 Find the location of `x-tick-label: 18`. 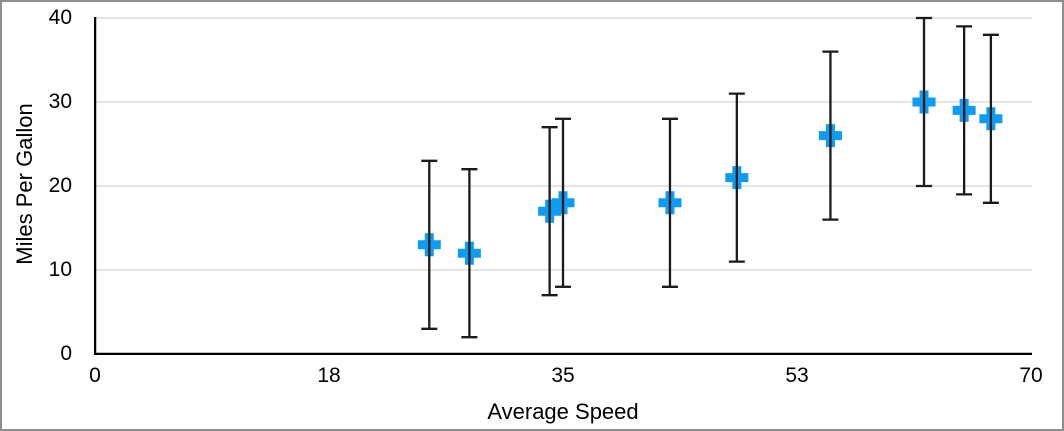

x-tick-label: 18 is located at coordinates (329, 375).